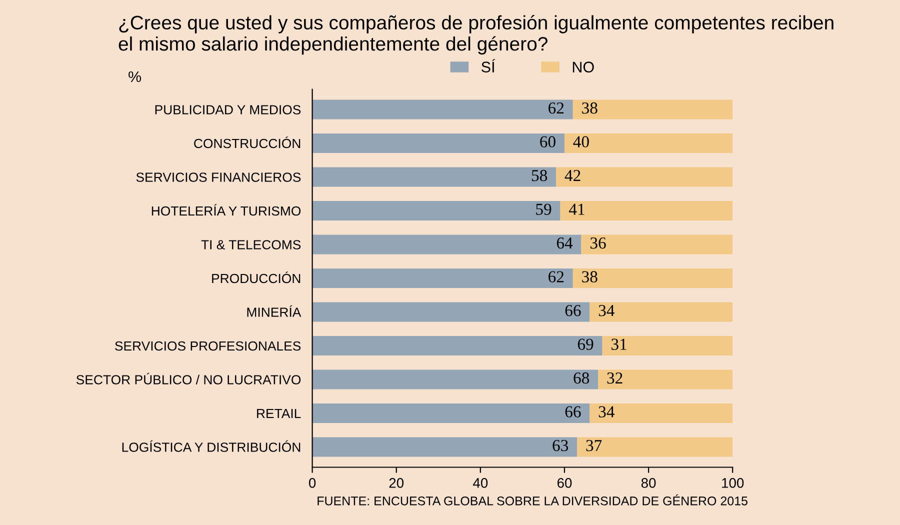 This screenshot has width=900, height=525. Describe the element at coordinates (581, 142) in the screenshot. I see `data-label: 40` at that location.